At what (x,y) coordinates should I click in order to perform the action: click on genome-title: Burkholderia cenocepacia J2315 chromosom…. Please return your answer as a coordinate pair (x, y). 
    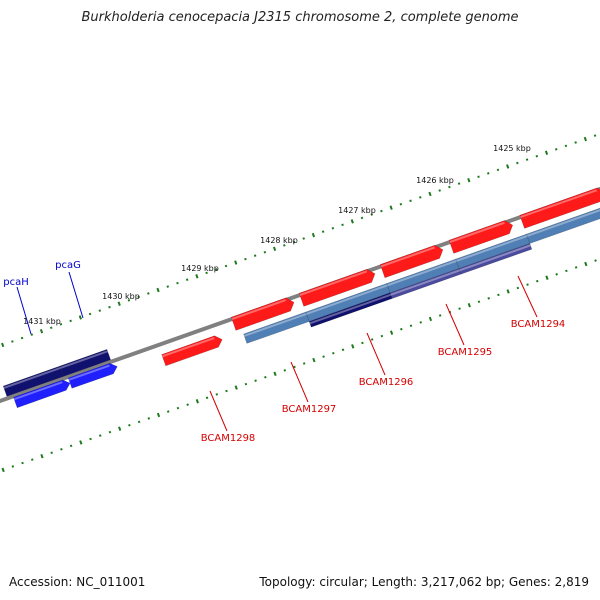
    Looking at the image, I should click on (300, 17).